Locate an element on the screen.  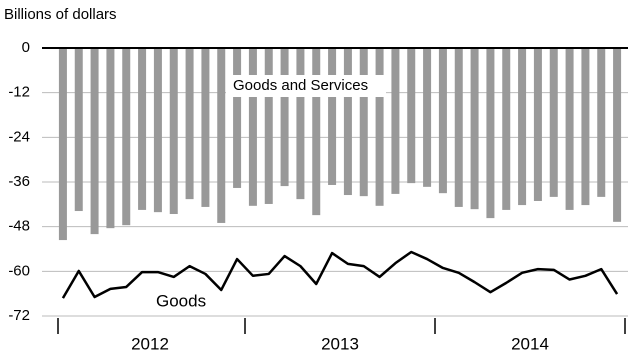
y-tick-label: -12 is located at coordinates (19, 92).